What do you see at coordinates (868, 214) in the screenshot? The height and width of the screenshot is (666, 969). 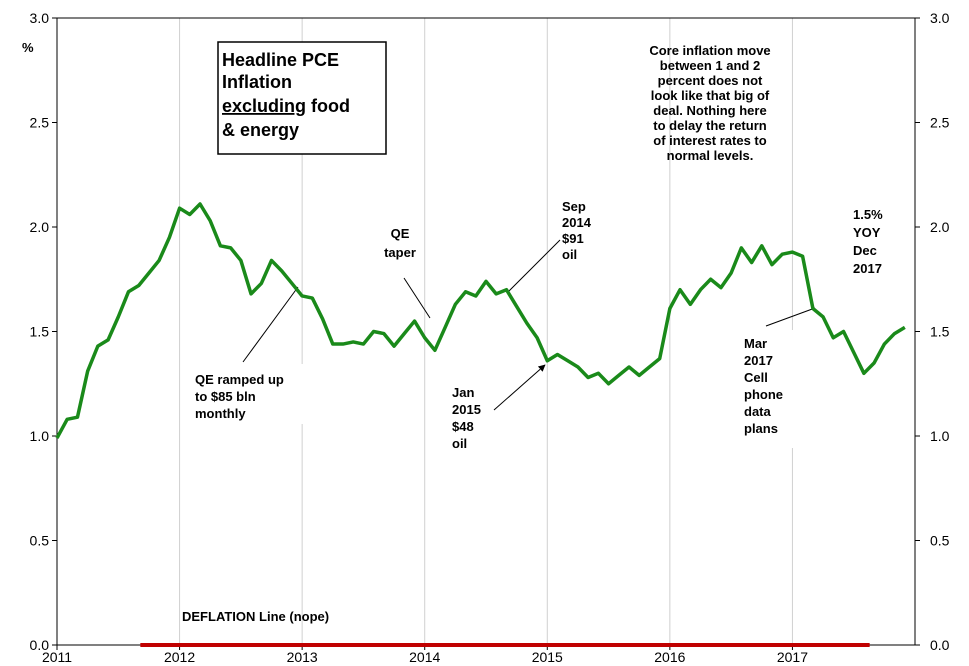 I see `annotation: 1.5%` at bounding box center [868, 214].